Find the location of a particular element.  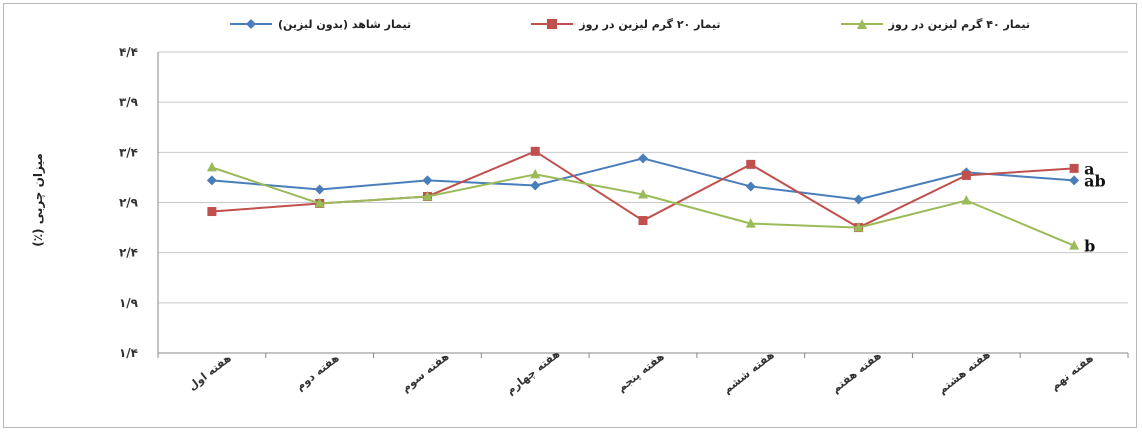

legend-item-control: تیمار شاهد (بدون لیزین) is located at coordinates (320, 24).